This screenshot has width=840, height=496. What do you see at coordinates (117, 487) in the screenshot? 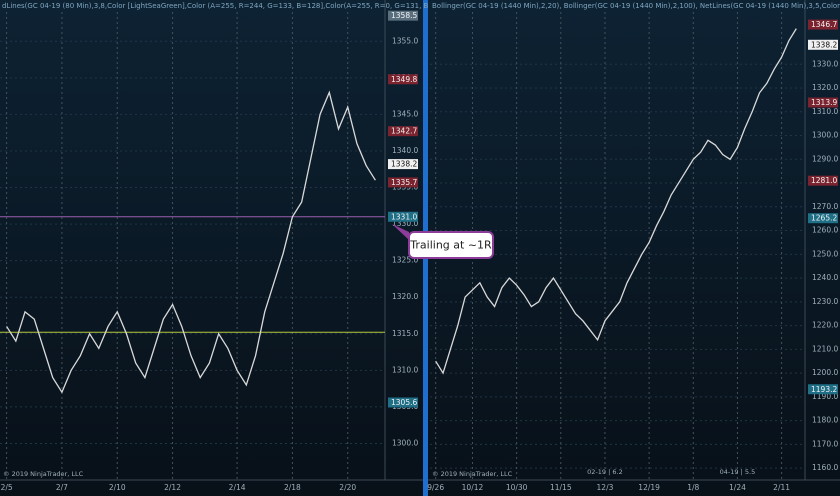
I see `x-tick-label: 2/10` at bounding box center [117, 487].